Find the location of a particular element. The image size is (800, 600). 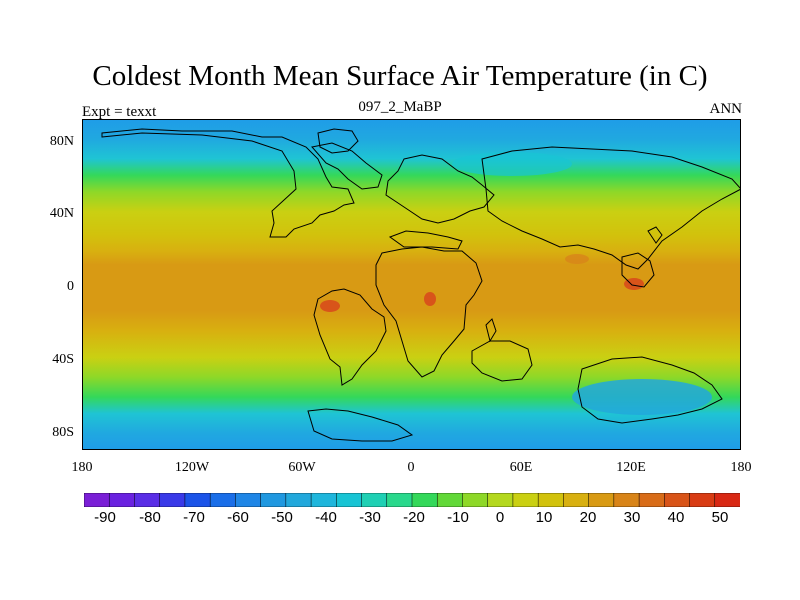

africa-north-coast is located at coordinates (425, 240).